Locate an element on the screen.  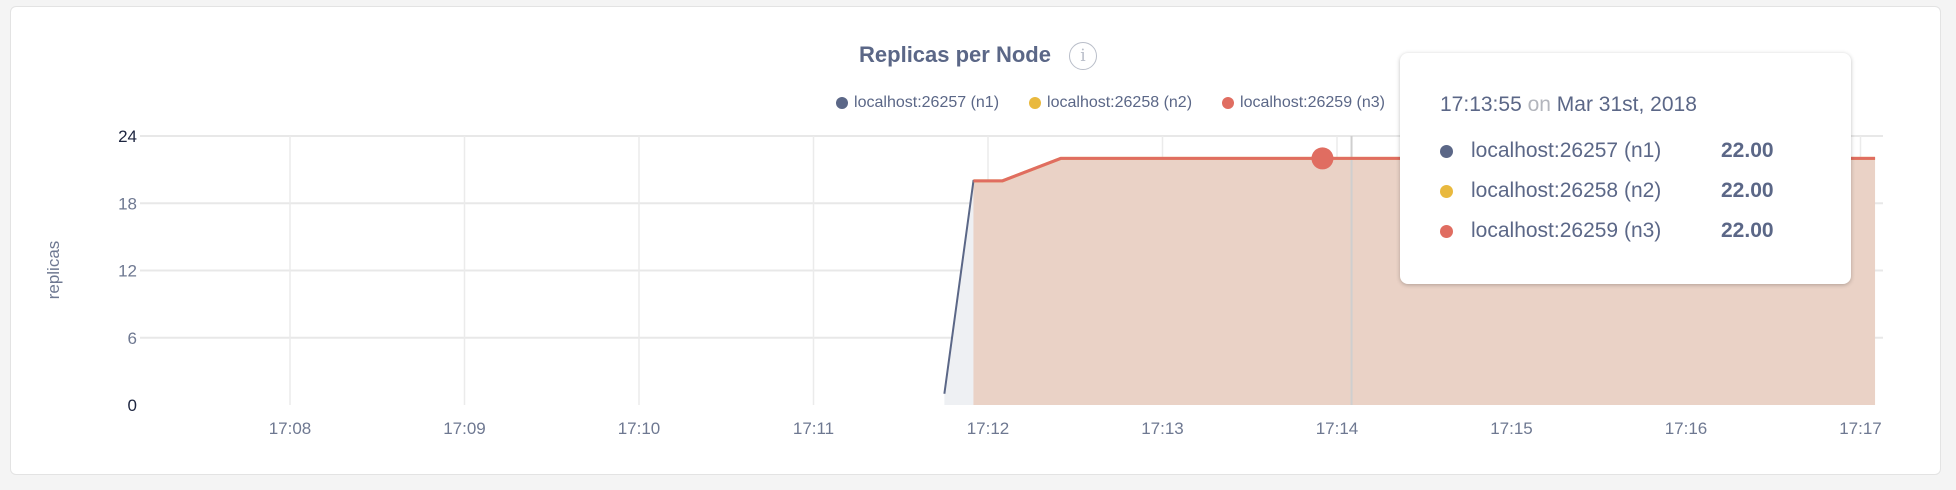
tooltip-row-n2: localhost:26258 (n2) 22.00 is located at coordinates (1645, 191).